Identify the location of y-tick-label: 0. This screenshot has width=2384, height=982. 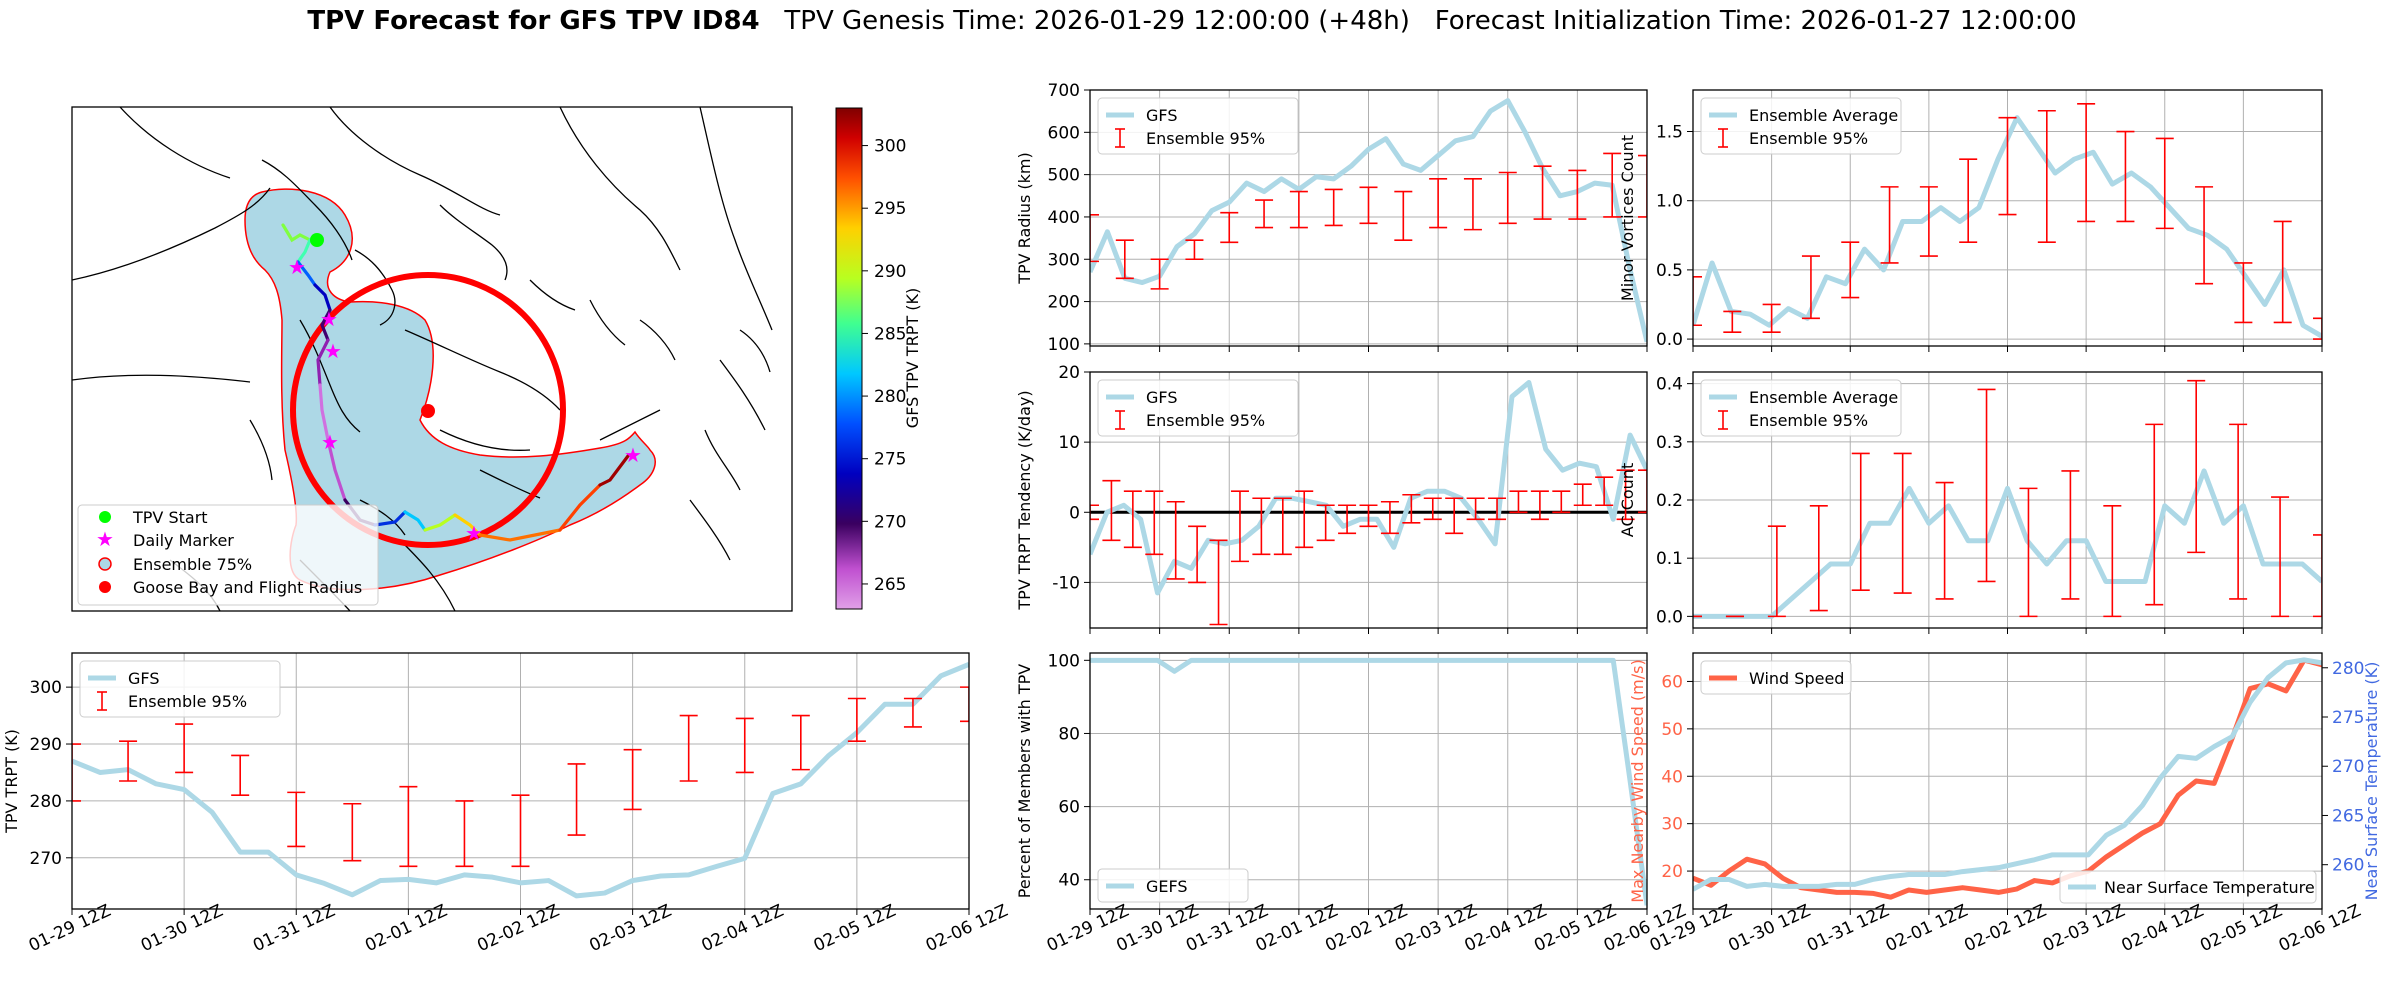
(1074, 513).